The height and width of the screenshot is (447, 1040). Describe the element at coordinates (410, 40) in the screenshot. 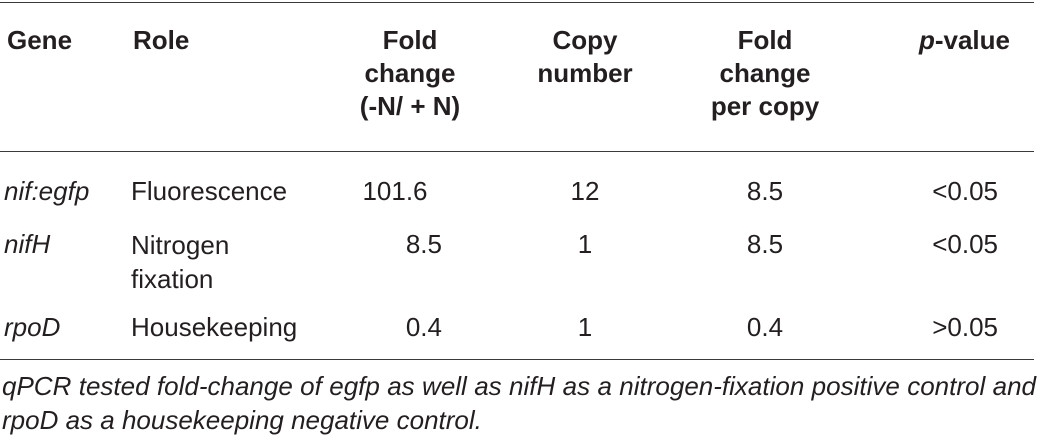

I see `header-fold-change-line-1: Fold` at that location.